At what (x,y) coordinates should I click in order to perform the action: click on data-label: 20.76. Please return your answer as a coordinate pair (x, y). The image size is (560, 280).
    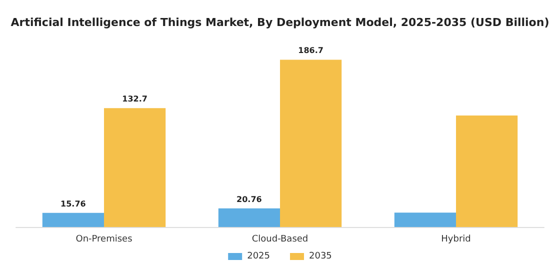
    Looking at the image, I should click on (249, 199).